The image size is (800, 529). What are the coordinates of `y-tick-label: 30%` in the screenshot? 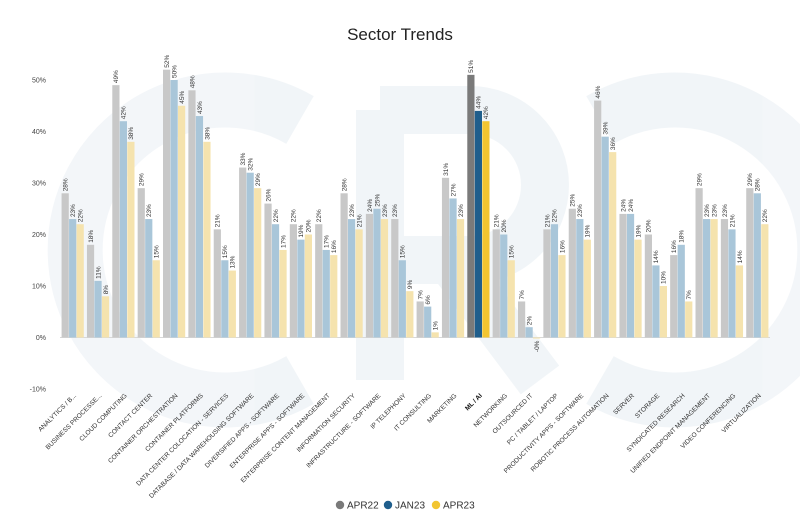 It's located at (39, 184).